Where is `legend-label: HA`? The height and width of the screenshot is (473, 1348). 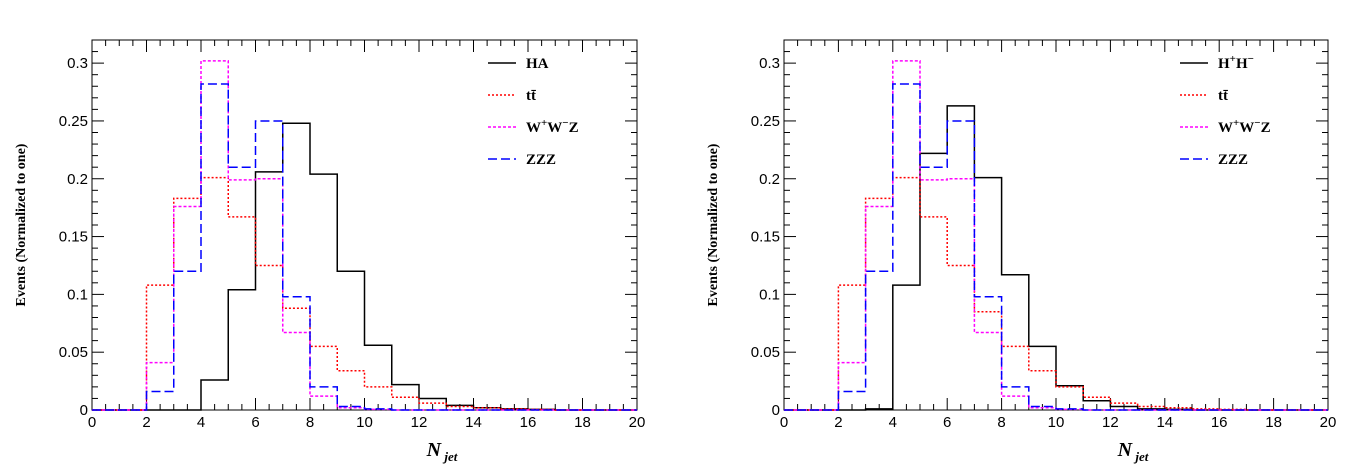 legend-label: HA is located at coordinates (537, 64).